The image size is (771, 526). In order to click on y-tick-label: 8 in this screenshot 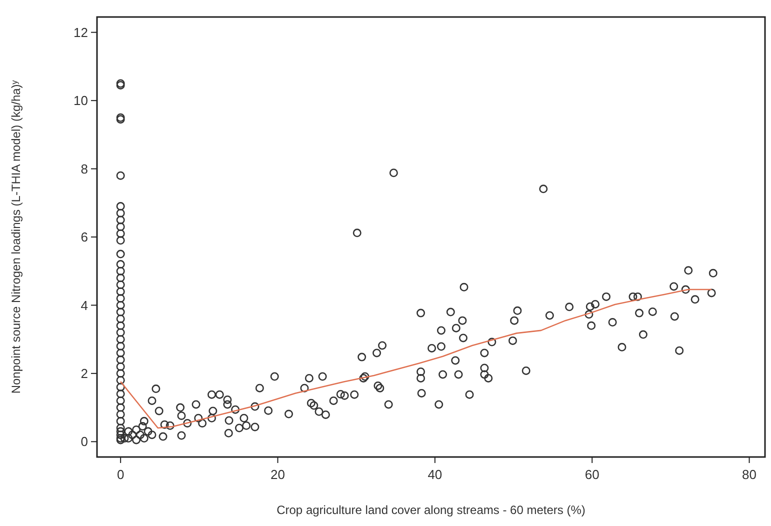, I will do `click(84, 168)`.